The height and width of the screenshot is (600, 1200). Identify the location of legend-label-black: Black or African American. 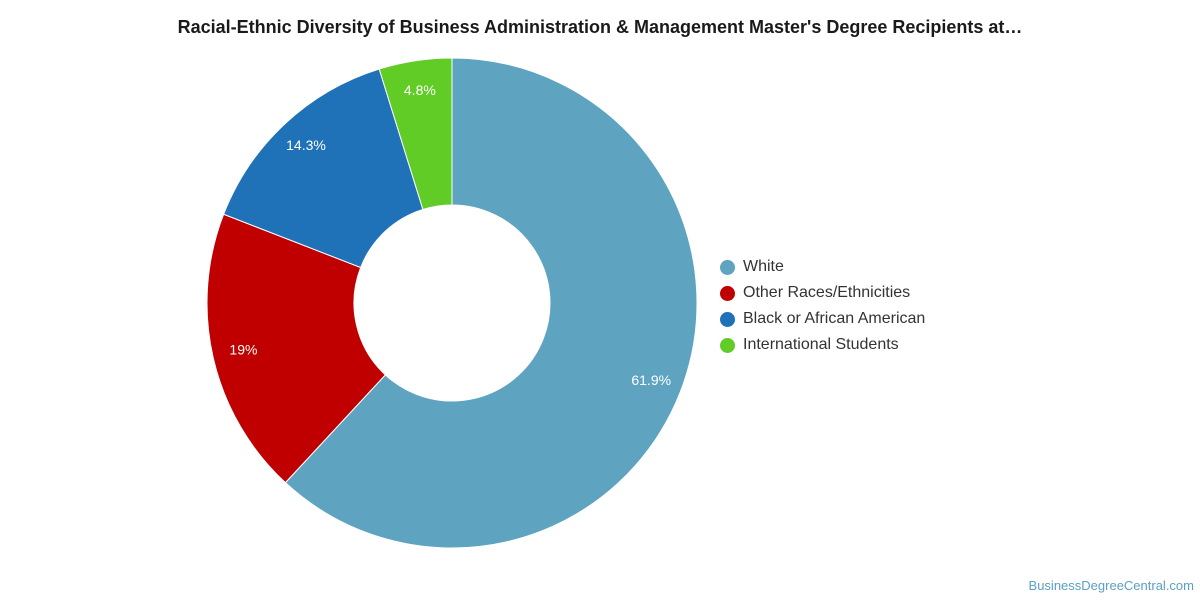
(834, 318).